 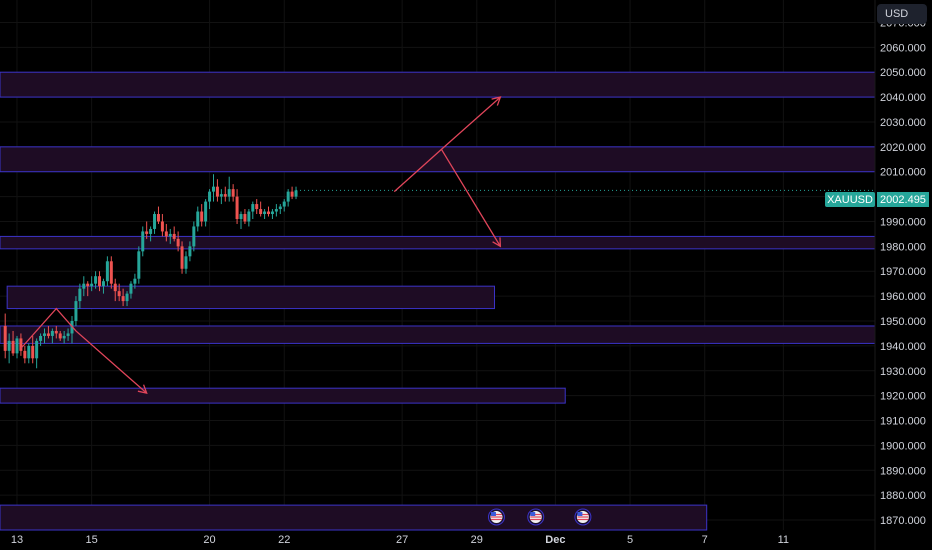 What do you see at coordinates (902, 14) in the screenshot?
I see `currency-button: USD` at bounding box center [902, 14].